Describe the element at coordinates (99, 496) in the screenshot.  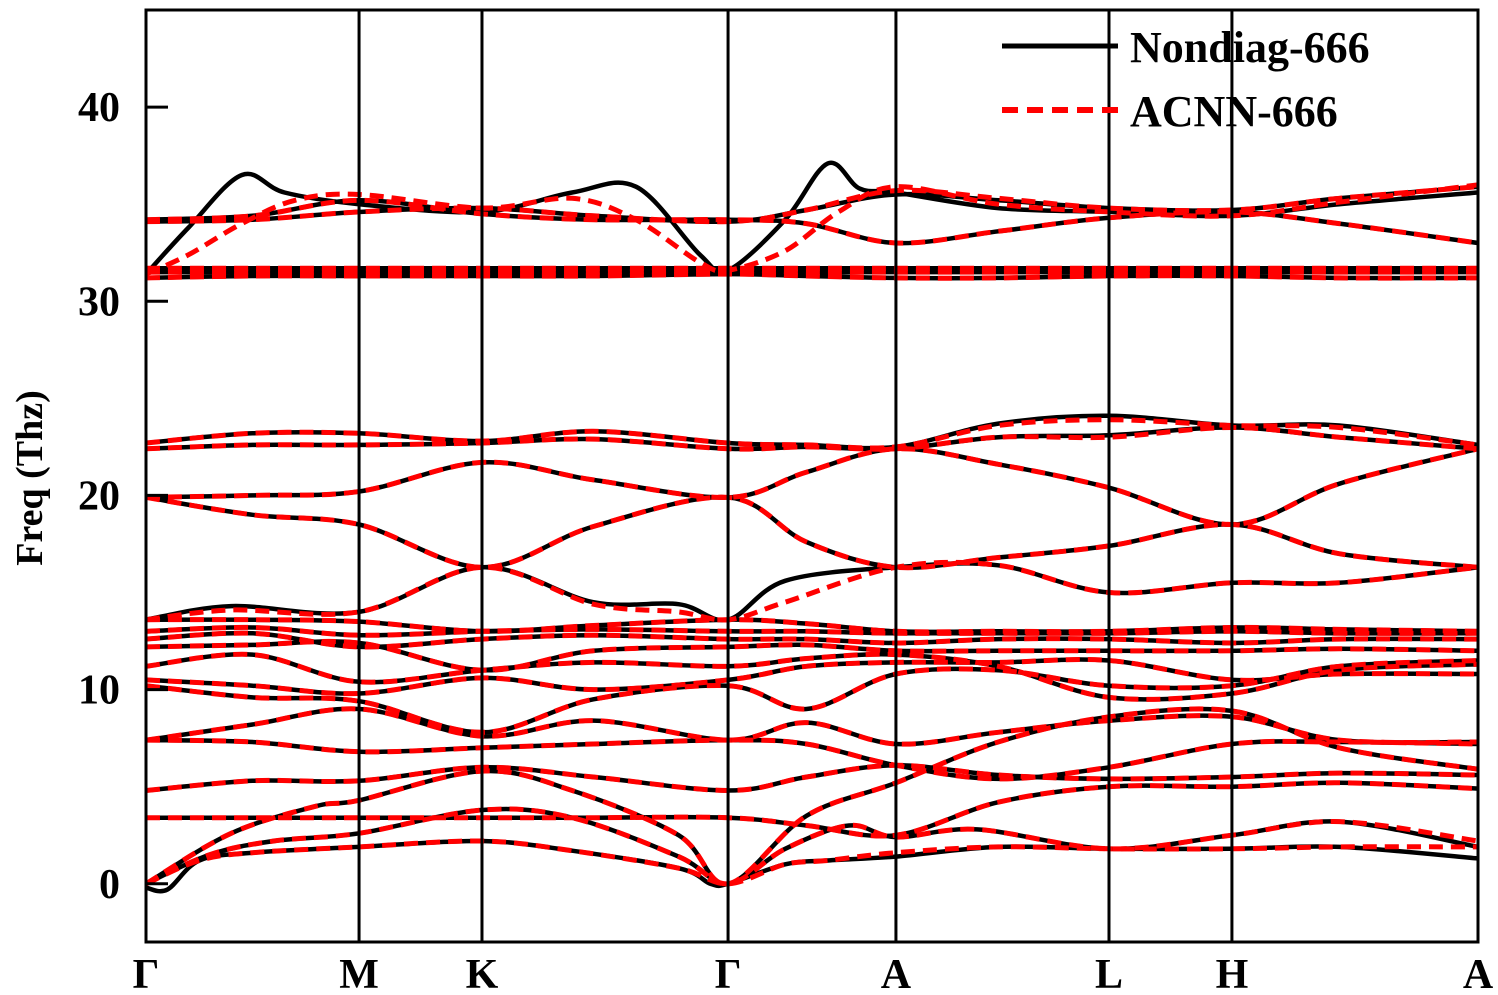
I see `y-tick-label: 20` at that location.